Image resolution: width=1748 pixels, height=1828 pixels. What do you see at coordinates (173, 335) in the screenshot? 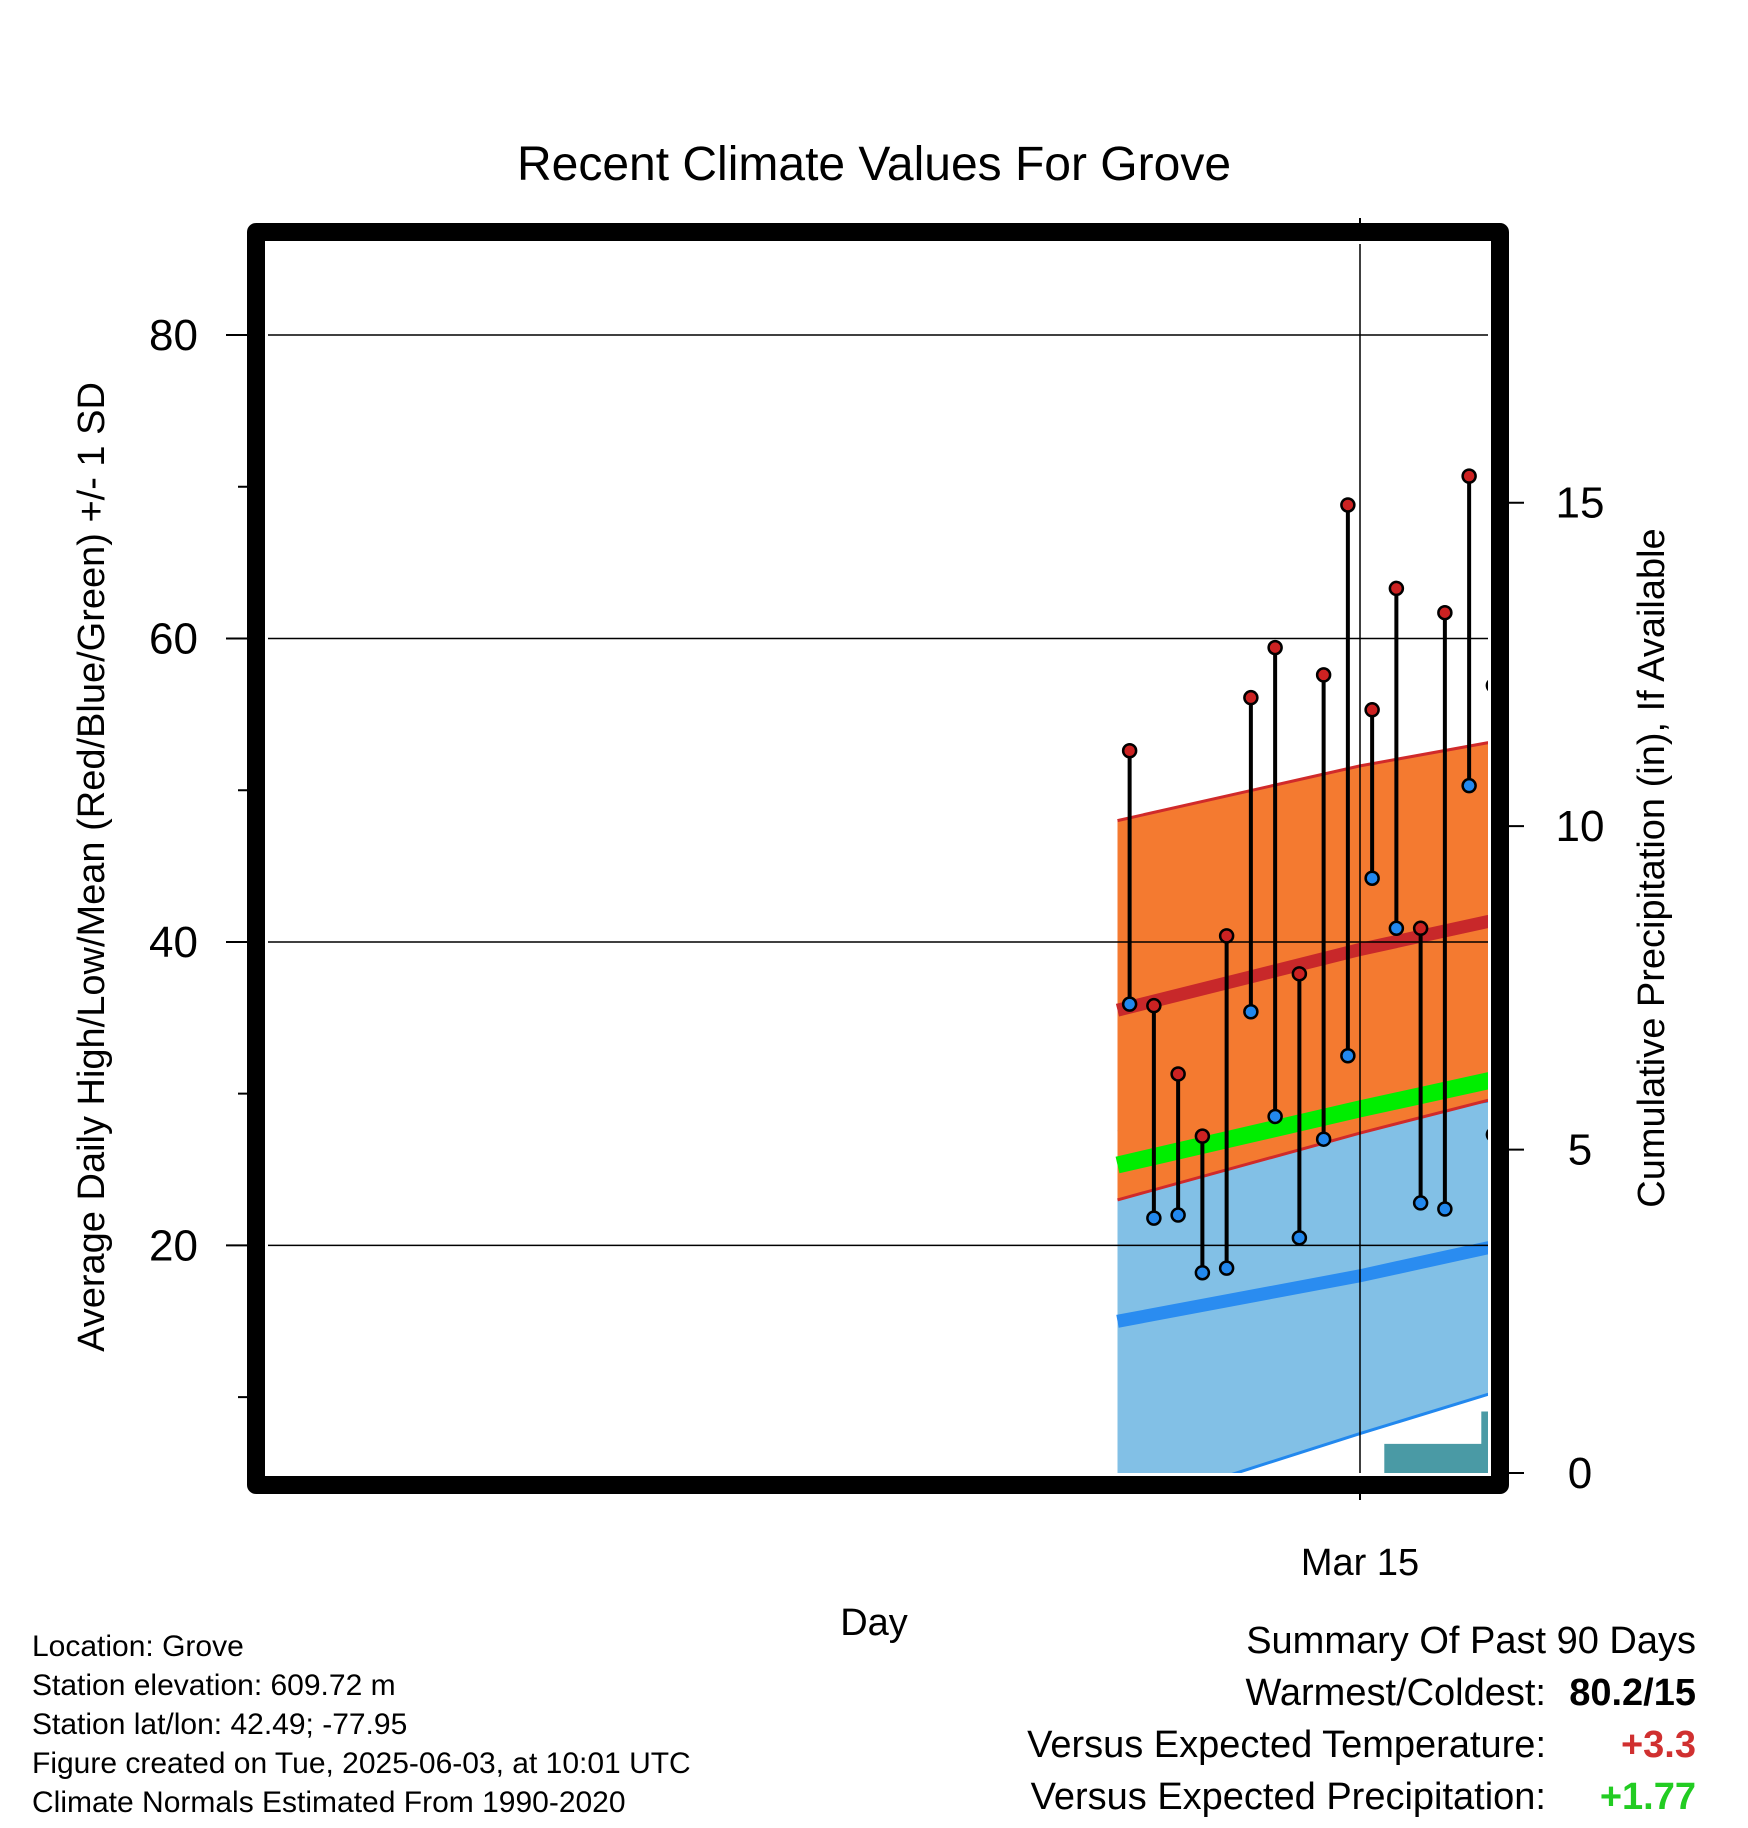
I see `y-tick-label: 80` at bounding box center [173, 335].